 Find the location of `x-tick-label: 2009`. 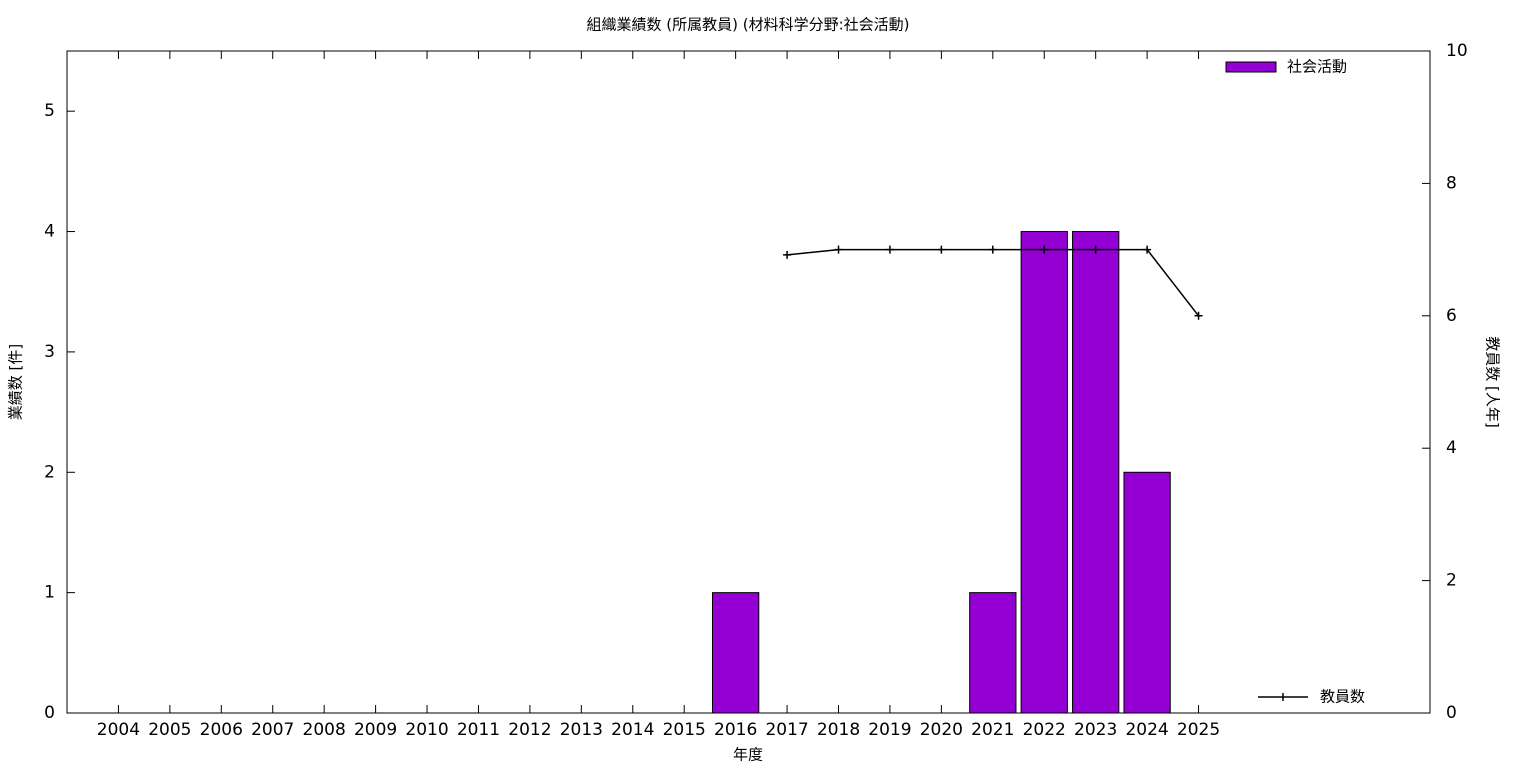

x-tick-label: 2009 is located at coordinates (375, 730).